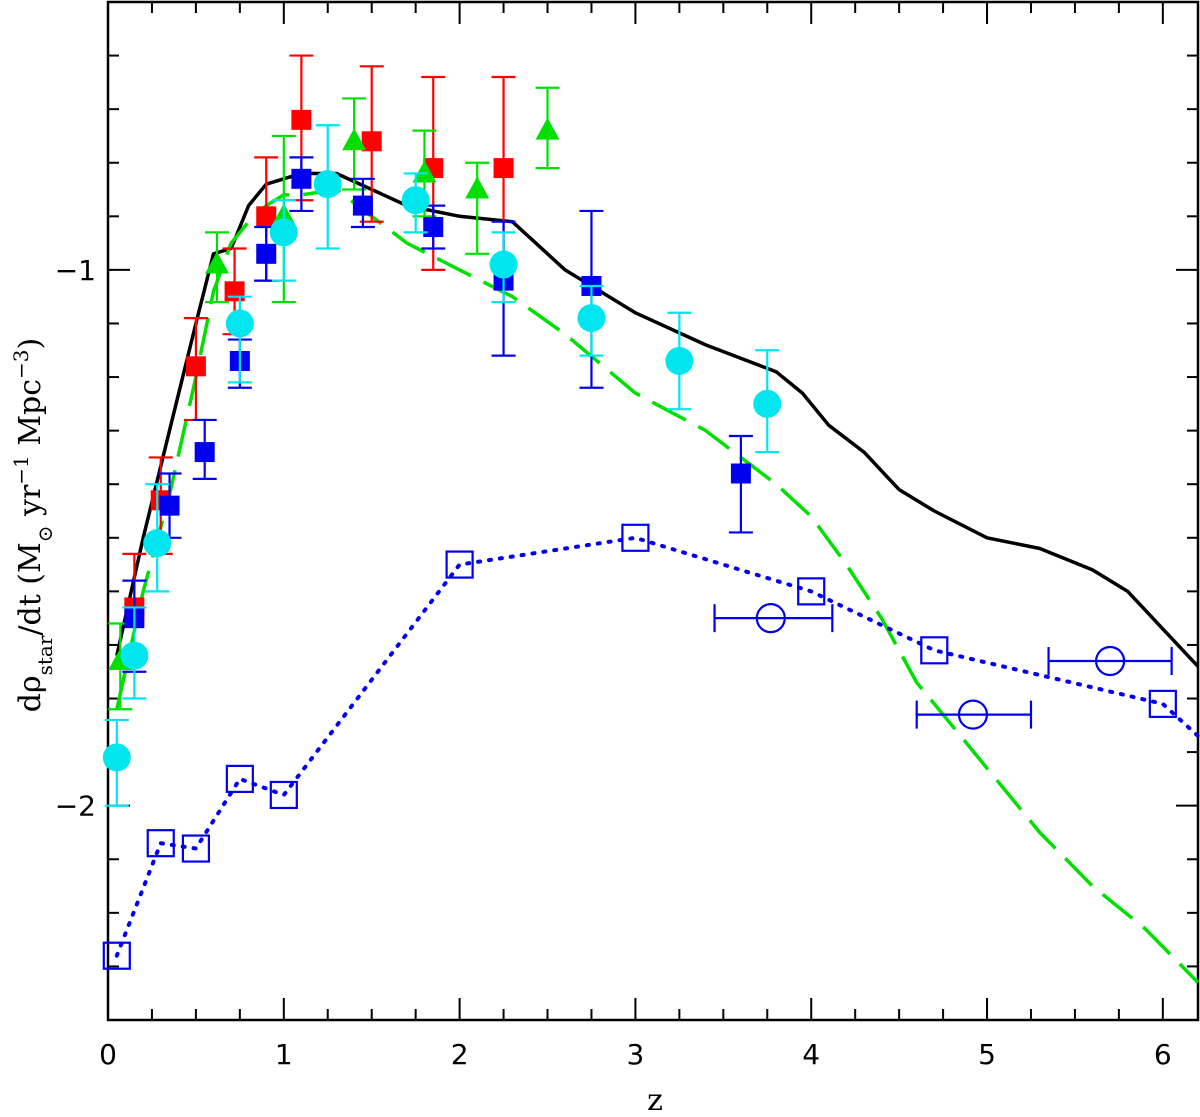 The width and height of the screenshot is (1200, 1117). Describe the element at coordinates (655, 1100) in the screenshot. I see `x-axis-title: z` at that location.